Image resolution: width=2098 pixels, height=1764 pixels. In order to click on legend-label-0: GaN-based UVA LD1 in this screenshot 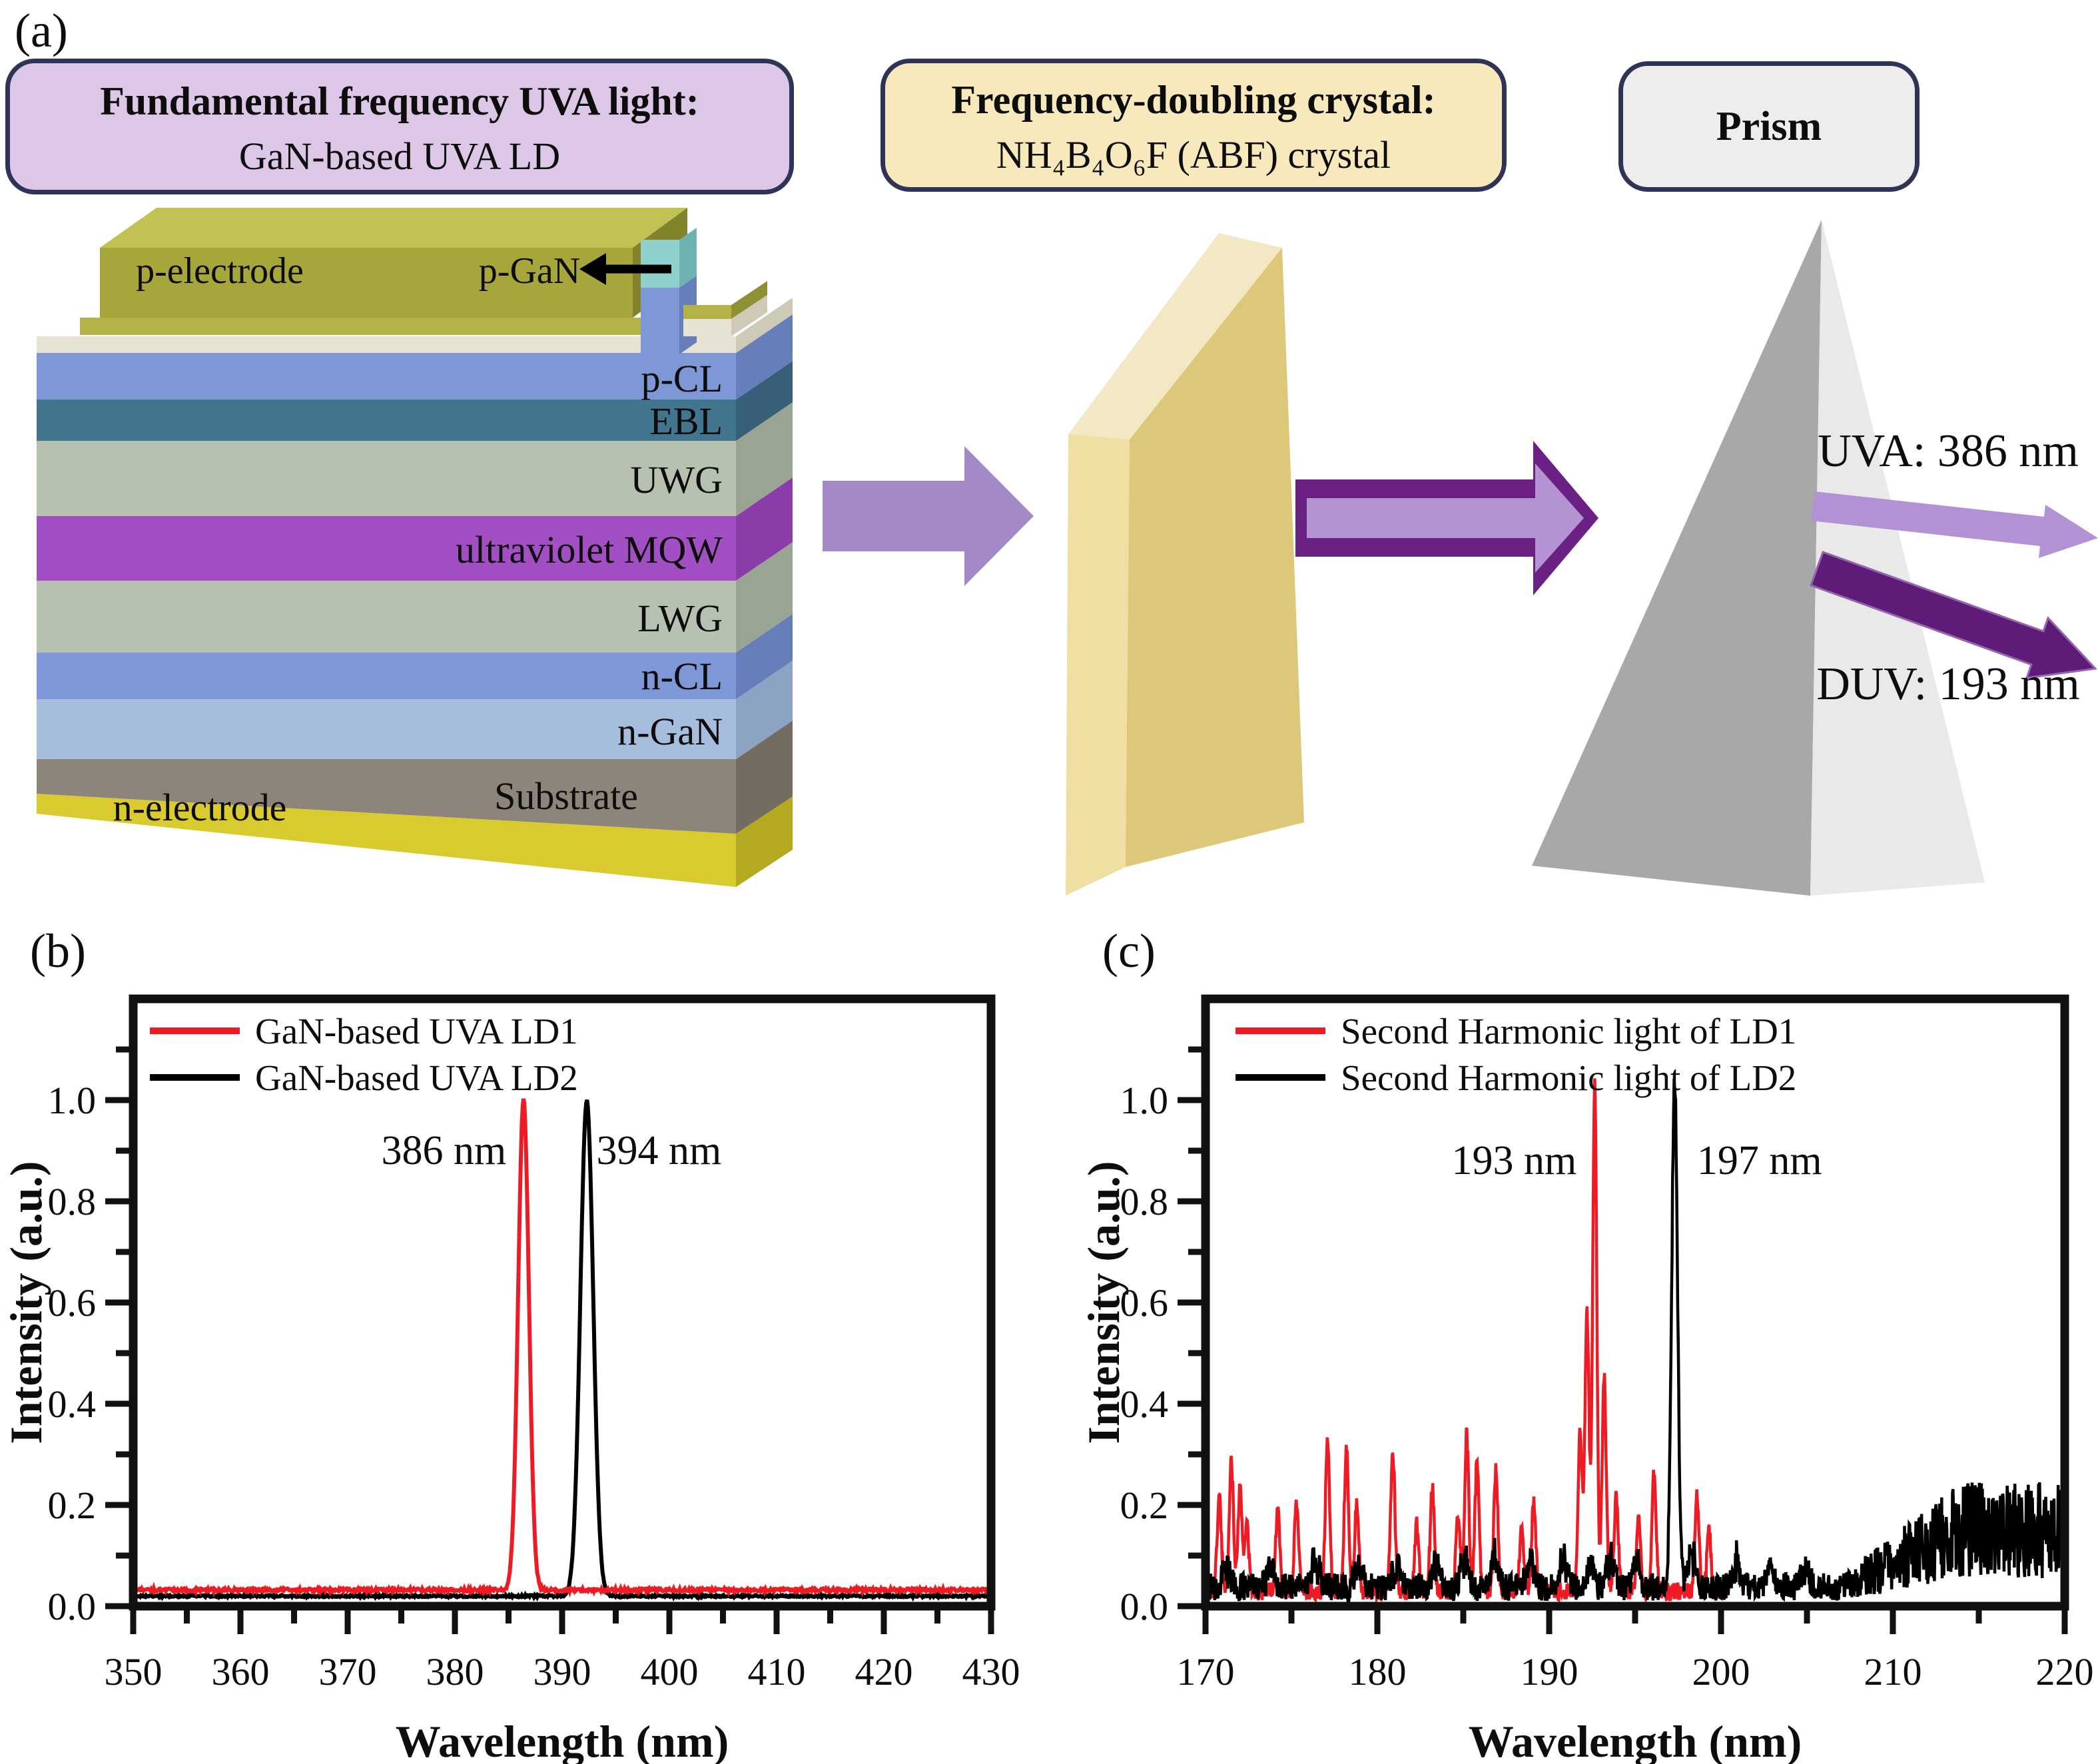, I will do `click(416, 1031)`.